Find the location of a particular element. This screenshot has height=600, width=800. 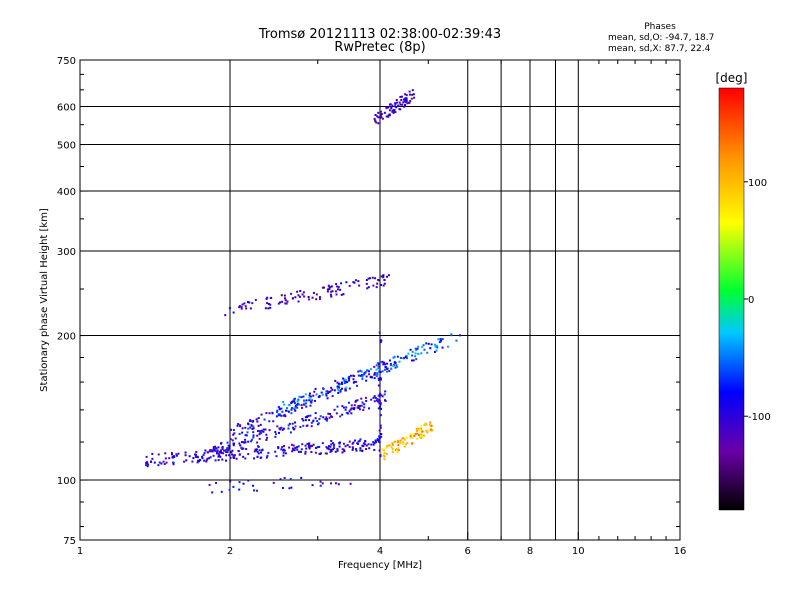

y-tick-label: 75 is located at coordinates (69, 541).